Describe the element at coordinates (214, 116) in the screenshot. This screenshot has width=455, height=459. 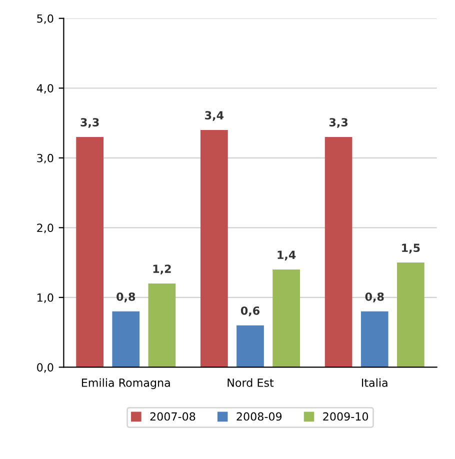
I see `data-label: 3,4` at that location.